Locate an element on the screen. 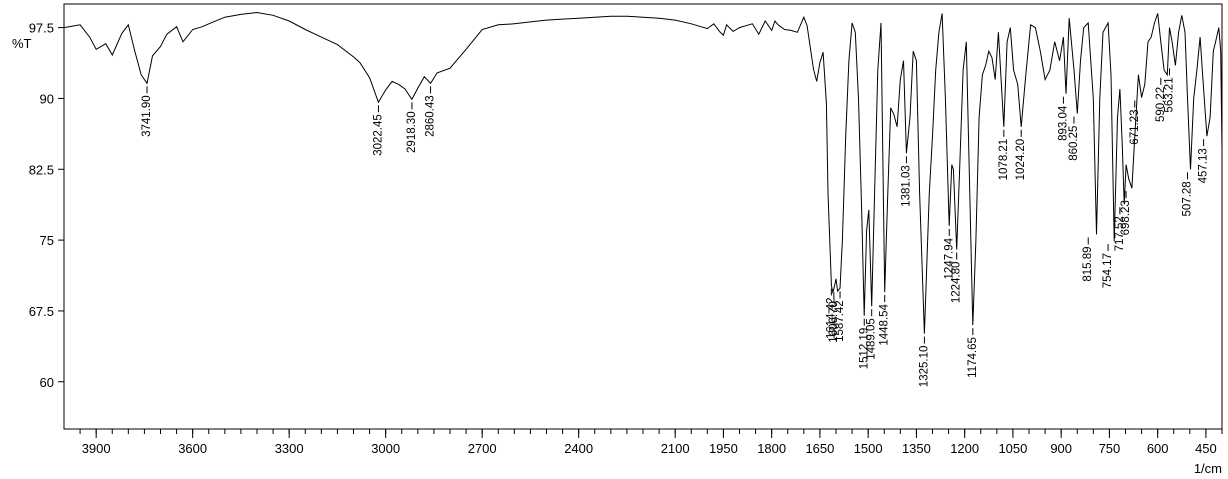 The height and width of the screenshot is (479, 1228). peak-label: 1078.21 is located at coordinates (1004, 160).